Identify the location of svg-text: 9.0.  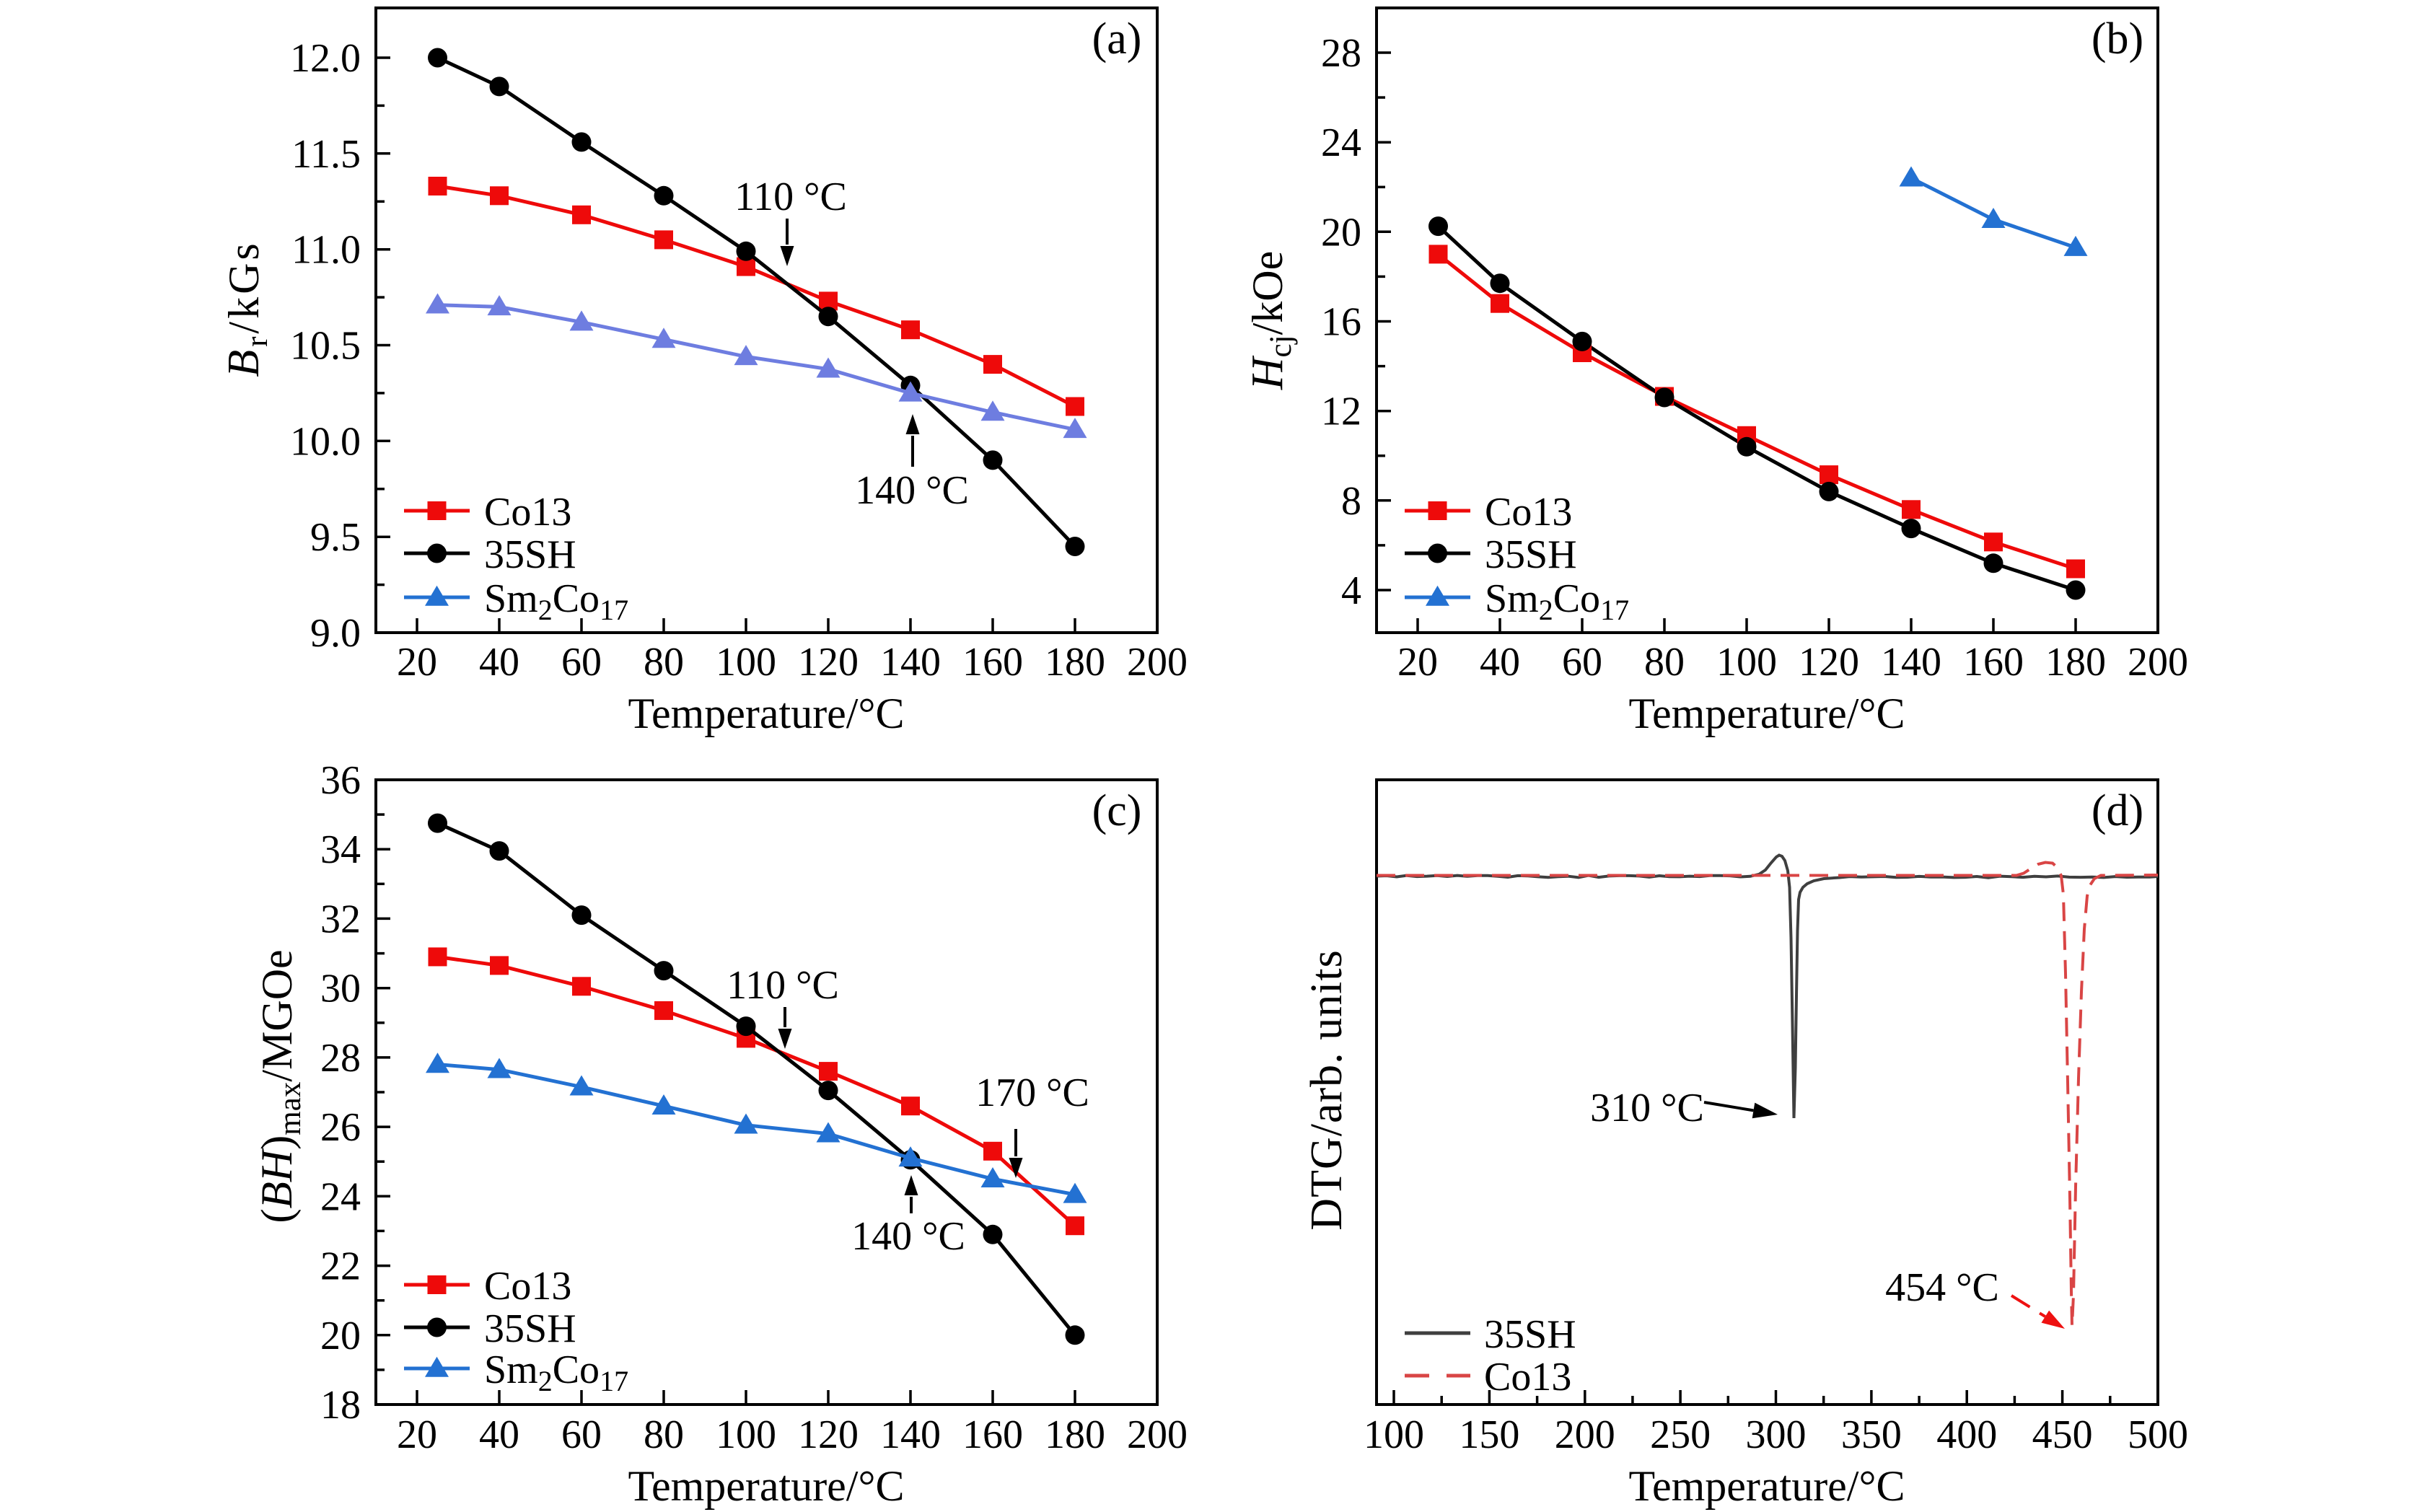
(335, 633).